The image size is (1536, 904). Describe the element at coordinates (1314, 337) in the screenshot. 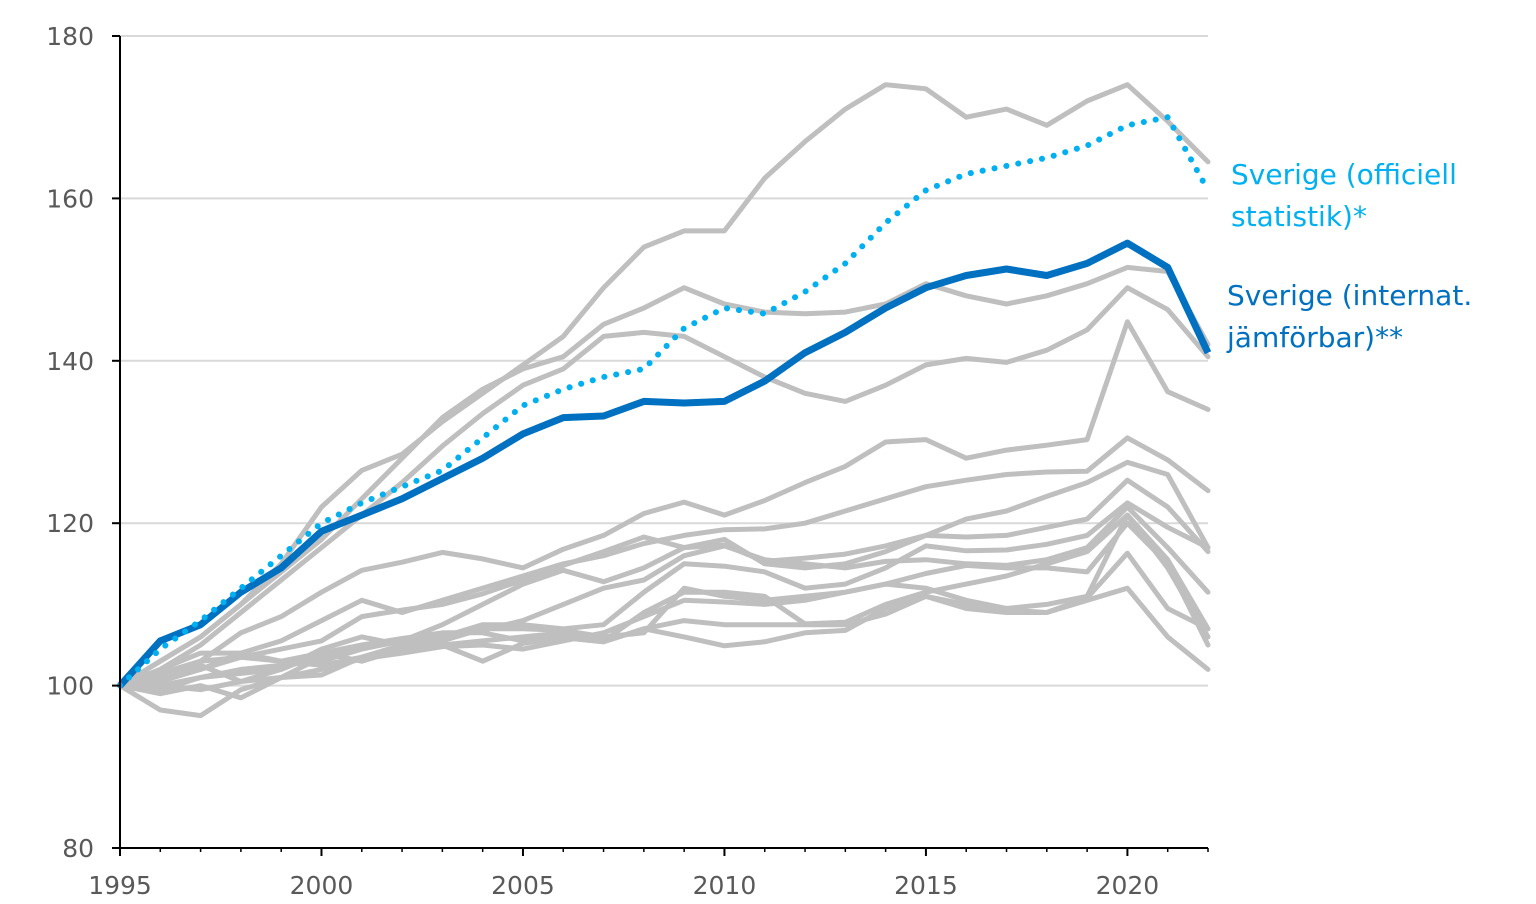

I see `label-internat-line2: jämförbar)**` at that location.